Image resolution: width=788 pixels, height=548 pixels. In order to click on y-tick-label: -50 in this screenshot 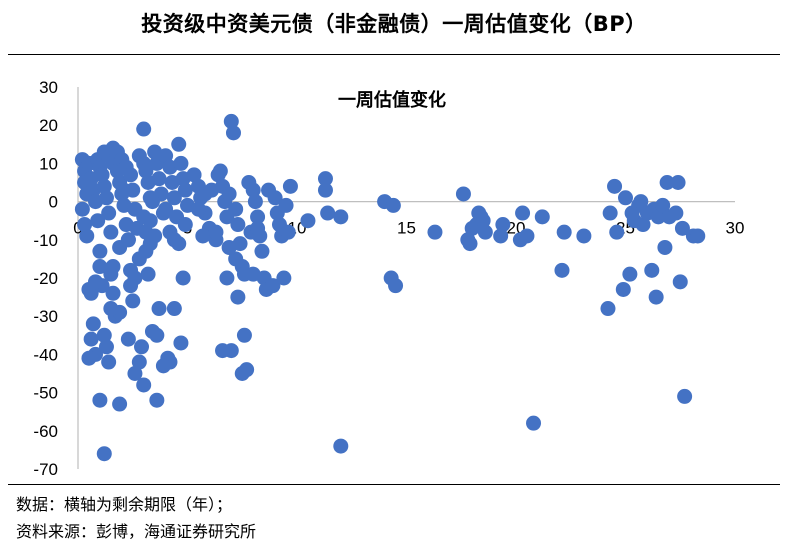, I will do `click(45, 393)`.